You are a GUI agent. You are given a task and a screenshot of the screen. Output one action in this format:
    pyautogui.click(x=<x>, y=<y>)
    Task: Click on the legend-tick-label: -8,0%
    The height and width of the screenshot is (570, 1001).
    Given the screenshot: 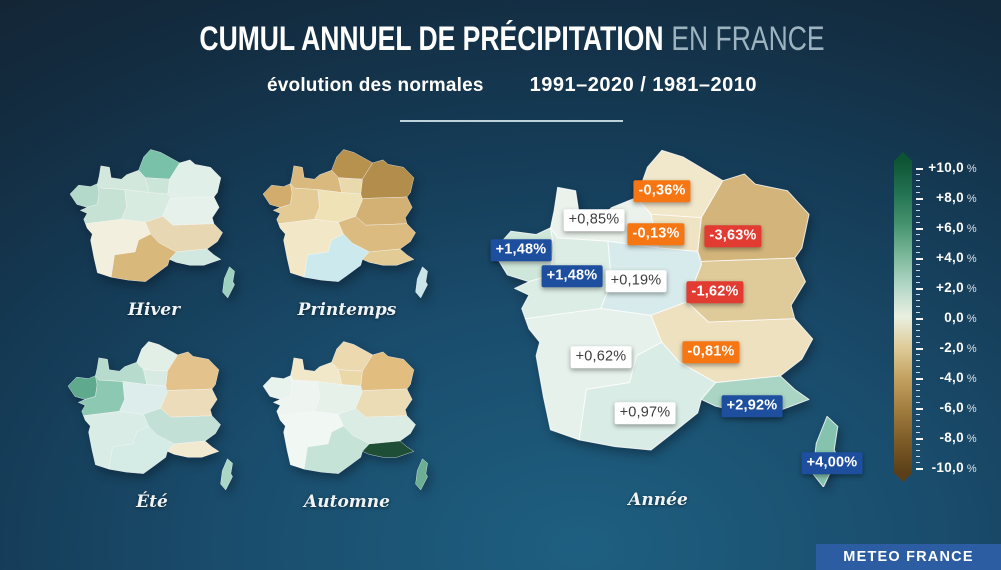 What is the action you would take?
    pyautogui.click(x=958, y=437)
    